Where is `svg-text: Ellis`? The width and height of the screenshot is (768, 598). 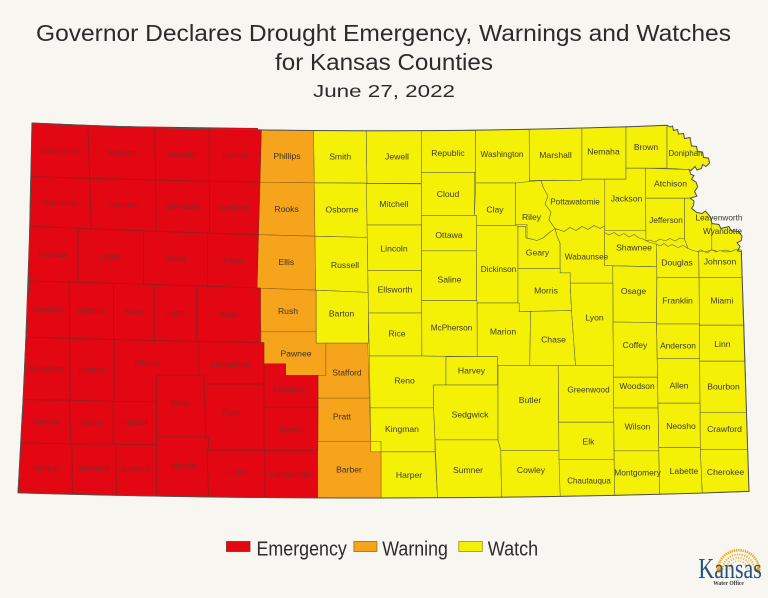
svg-text: Ellis is located at coordinates (286, 262).